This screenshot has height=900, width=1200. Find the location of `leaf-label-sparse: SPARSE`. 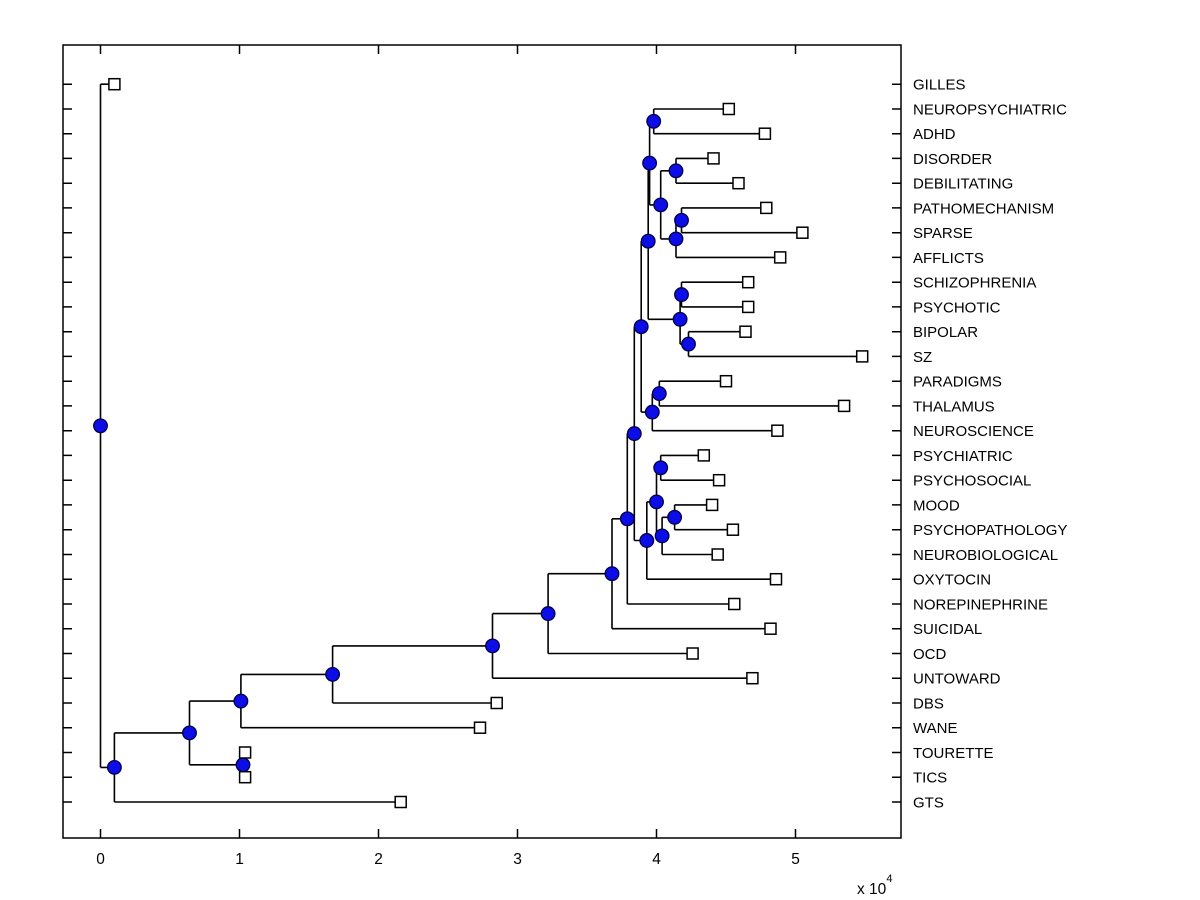

leaf-label-sparse: SPARSE is located at coordinates (943, 233).